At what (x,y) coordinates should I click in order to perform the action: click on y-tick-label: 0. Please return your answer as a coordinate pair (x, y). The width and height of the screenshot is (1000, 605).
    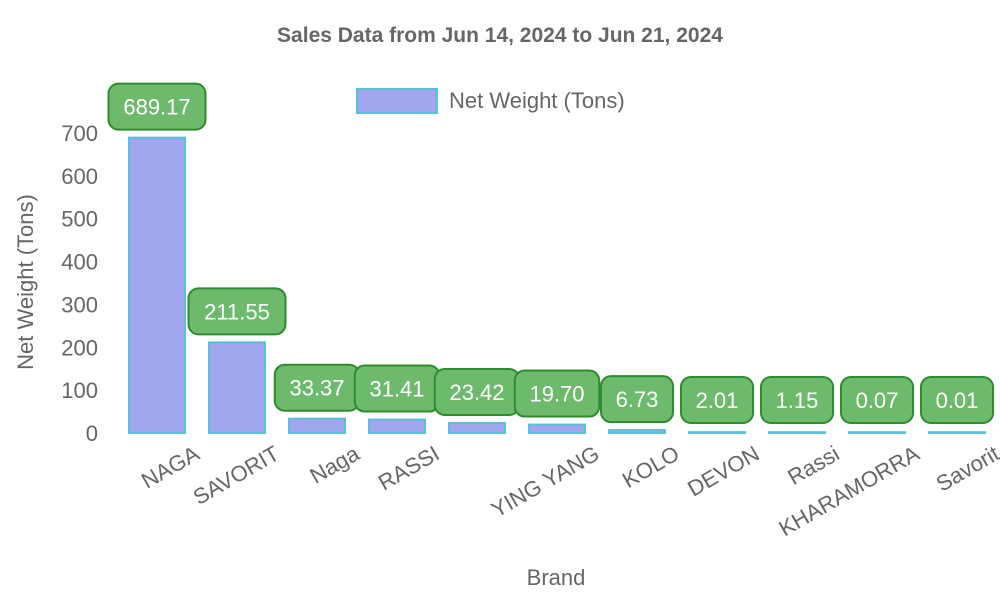
    Looking at the image, I should click on (92, 433).